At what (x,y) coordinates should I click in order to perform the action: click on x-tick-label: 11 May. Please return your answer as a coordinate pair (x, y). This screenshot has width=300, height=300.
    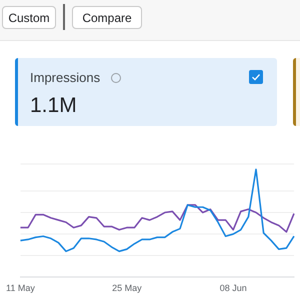
    Looking at the image, I should click on (21, 288).